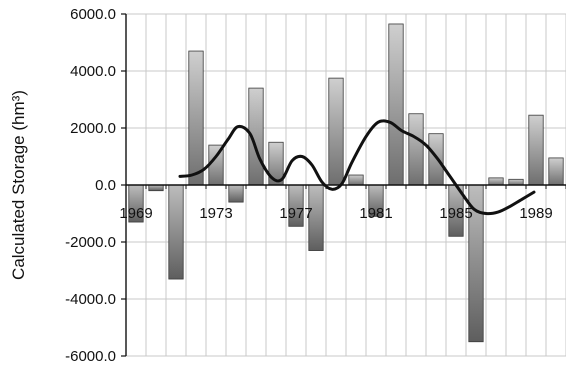  What do you see at coordinates (215, 213) in the screenshot?
I see `x-tick-label-1973: 1973` at bounding box center [215, 213].